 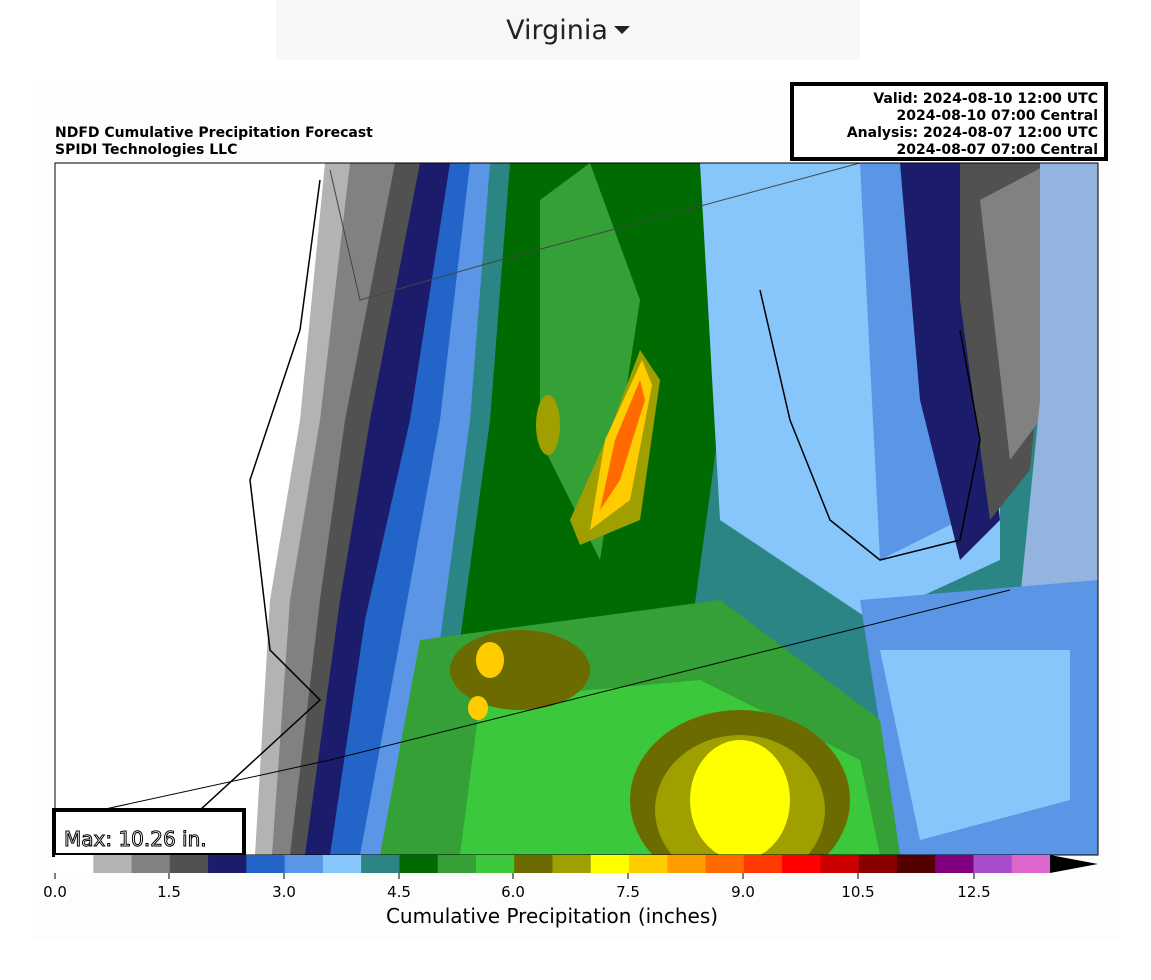 I want to click on figure-title: NDFD Cumulative Precipitation Forecast, so click(x=214, y=133).